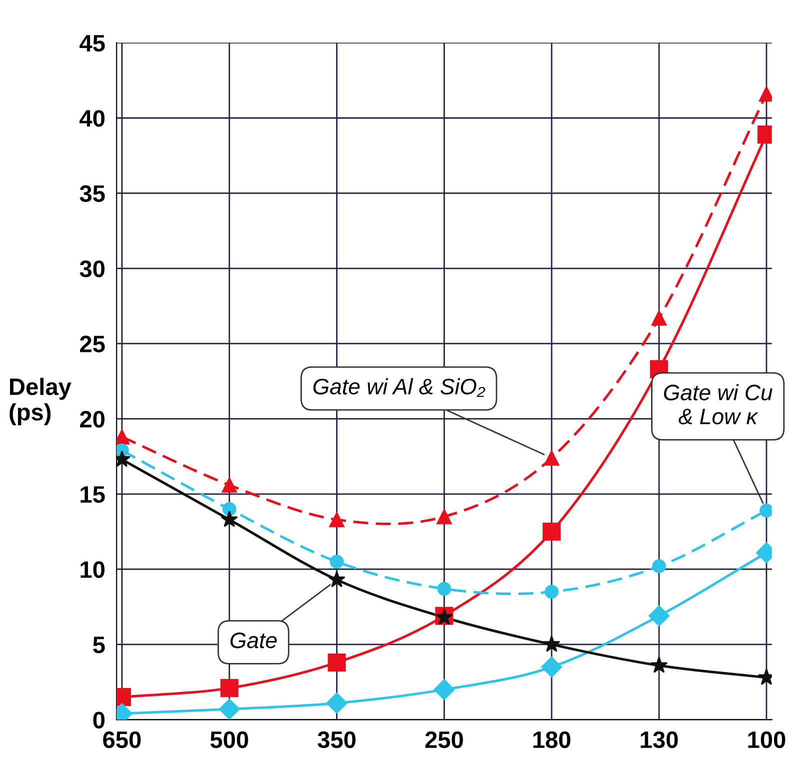 The height and width of the screenshot is (778, 804). I want to click on y-tick-label: 0, so click(98, 720).